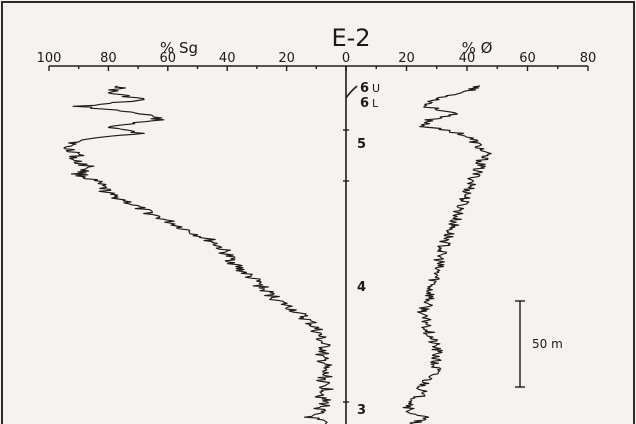  I want to click on right-axis-tick-label-3: 60, so click(527, 58).